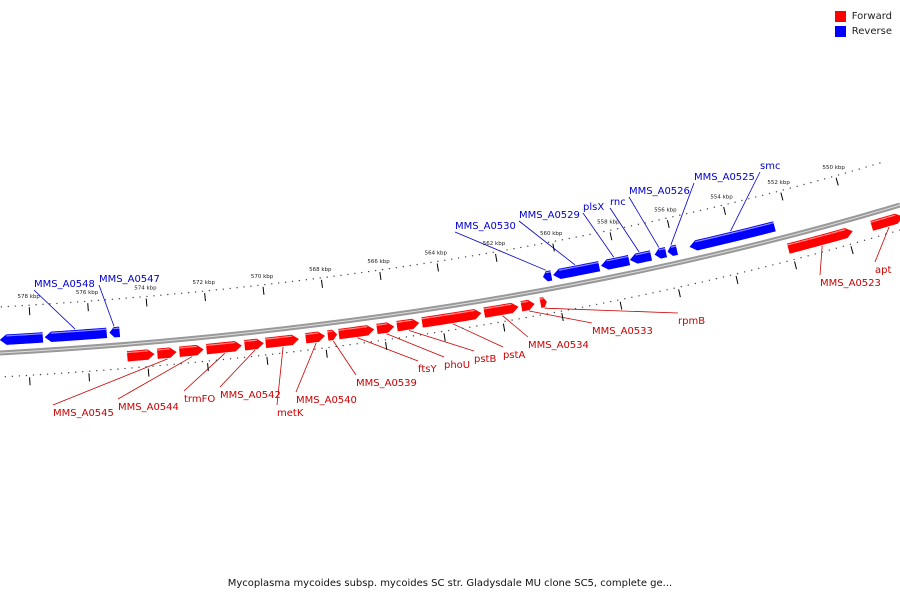  I want to click on gene-label: MMS_A0547, so click(129, 279).